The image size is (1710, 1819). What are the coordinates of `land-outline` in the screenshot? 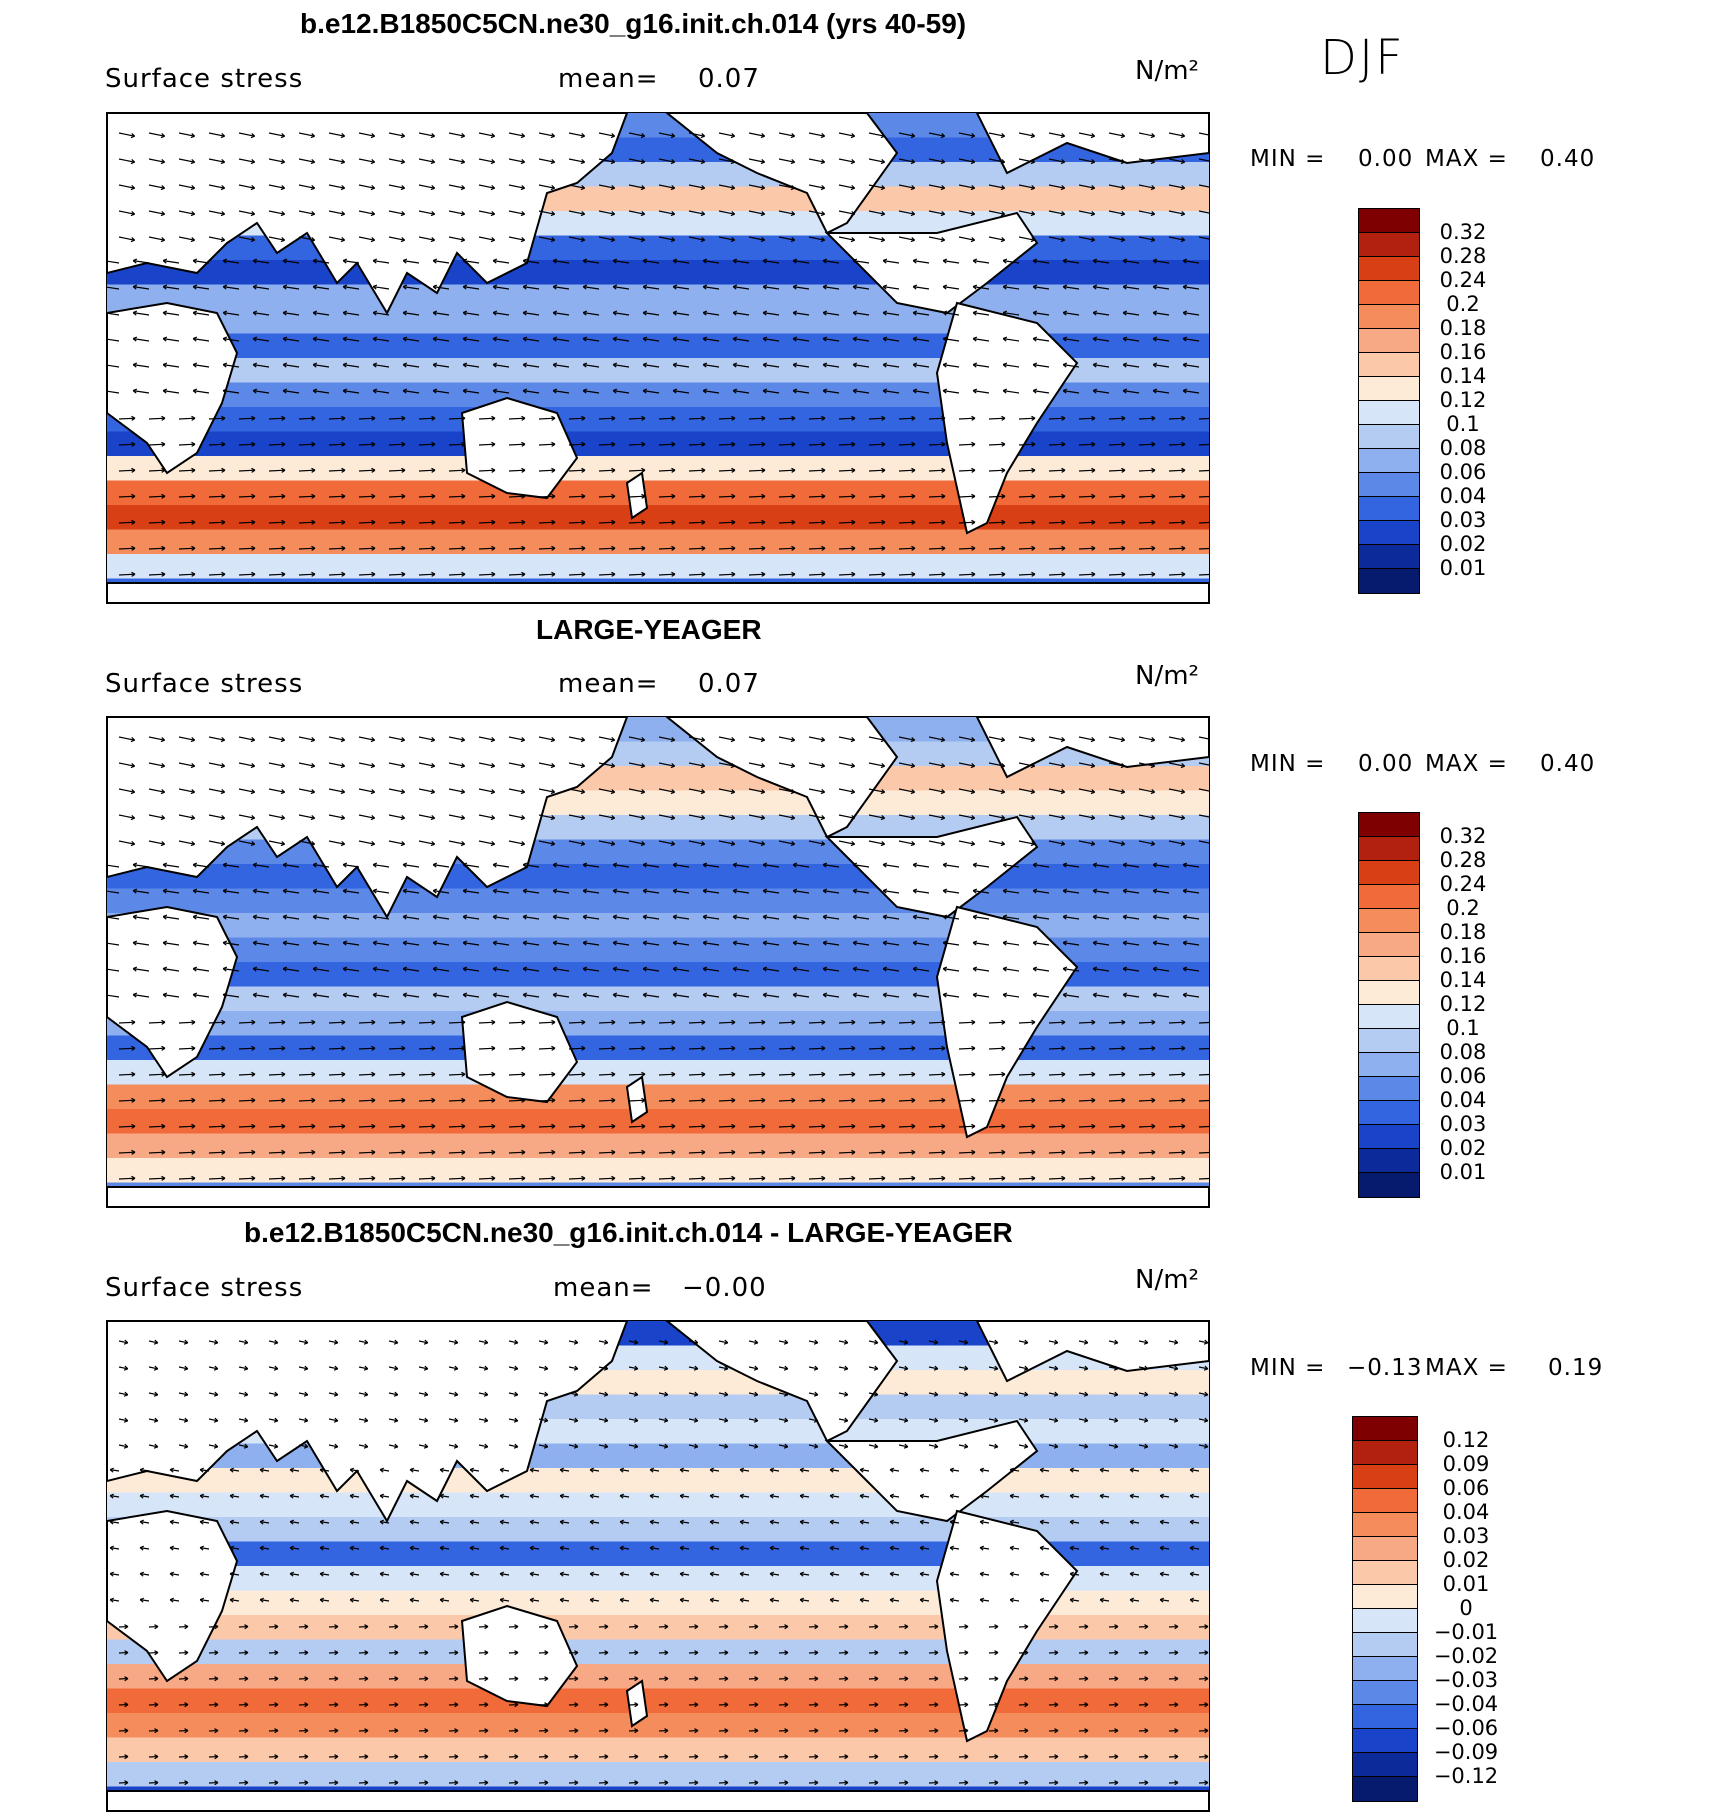 It's located at (637, 495).